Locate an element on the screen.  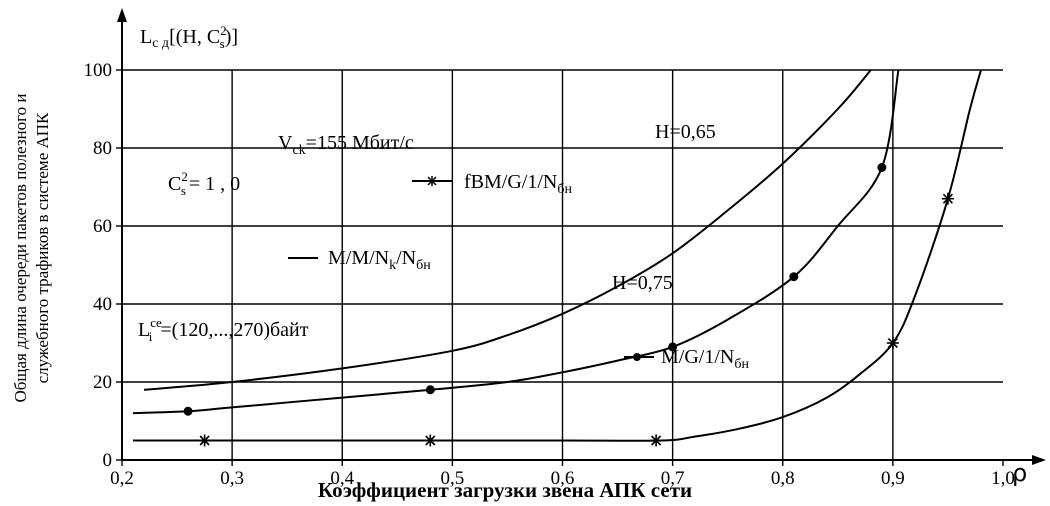
x-tick-label: 0,7 is located at coordinates (673, 478).